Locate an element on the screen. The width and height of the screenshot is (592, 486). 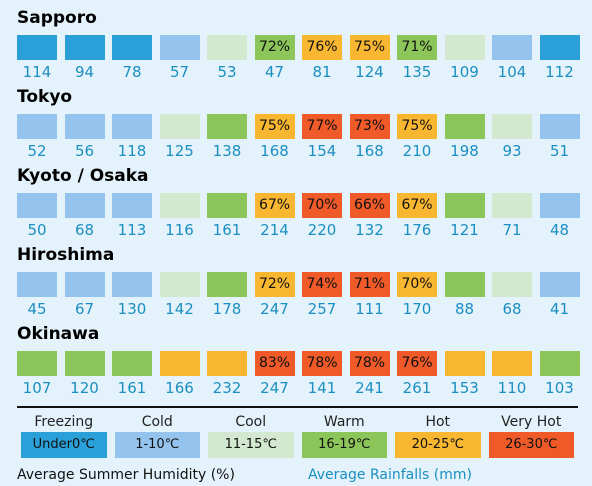
month-cell: 77% is located at coordinates (322, 126).